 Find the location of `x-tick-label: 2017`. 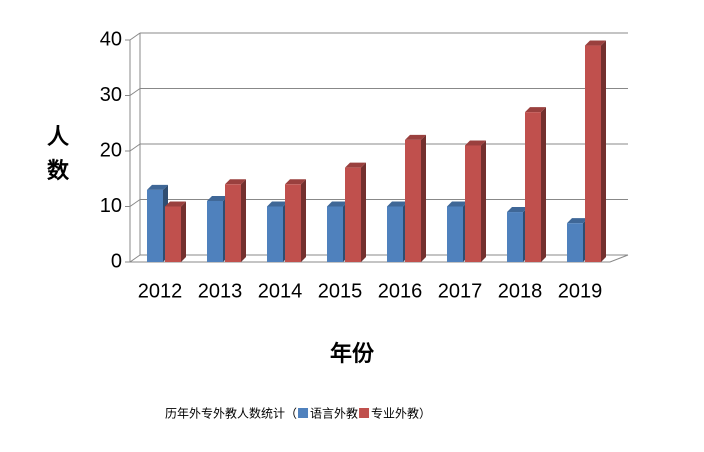

x-tick-label: 2017 is located at coordinates (460, 291).